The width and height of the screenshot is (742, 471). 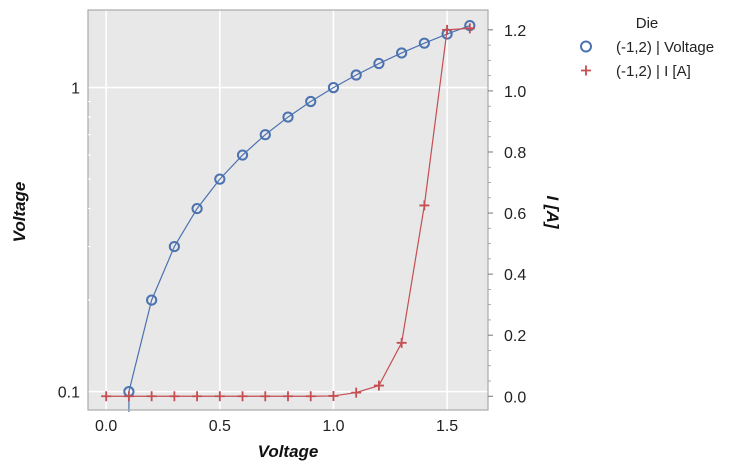 I want to click on x-axis-title: Voltage, so click(x=288, y=451).